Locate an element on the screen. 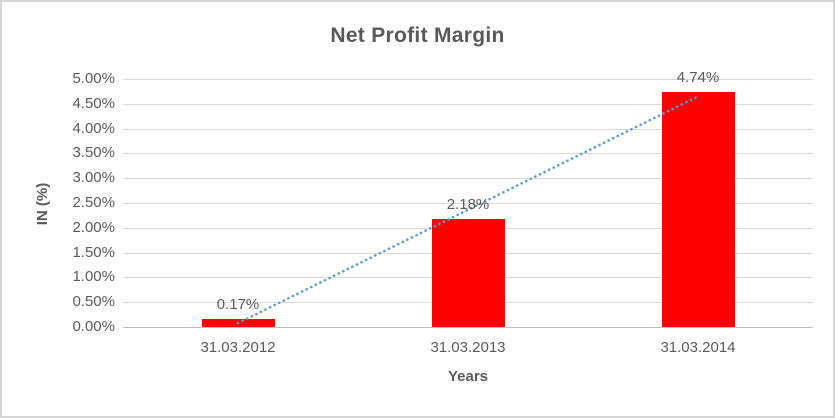  chart-title: Net Profit Margin is located at coordinates (417, 35).